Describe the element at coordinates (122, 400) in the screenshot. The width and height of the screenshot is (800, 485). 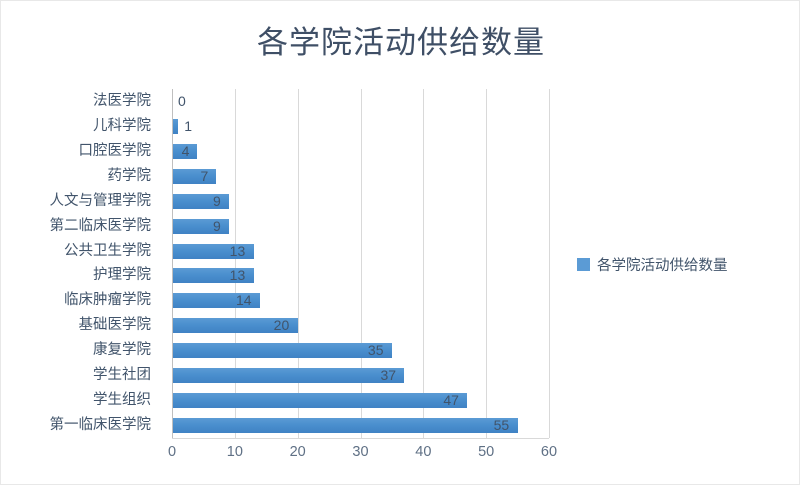
I see `category-label: 学生组织` at that location.